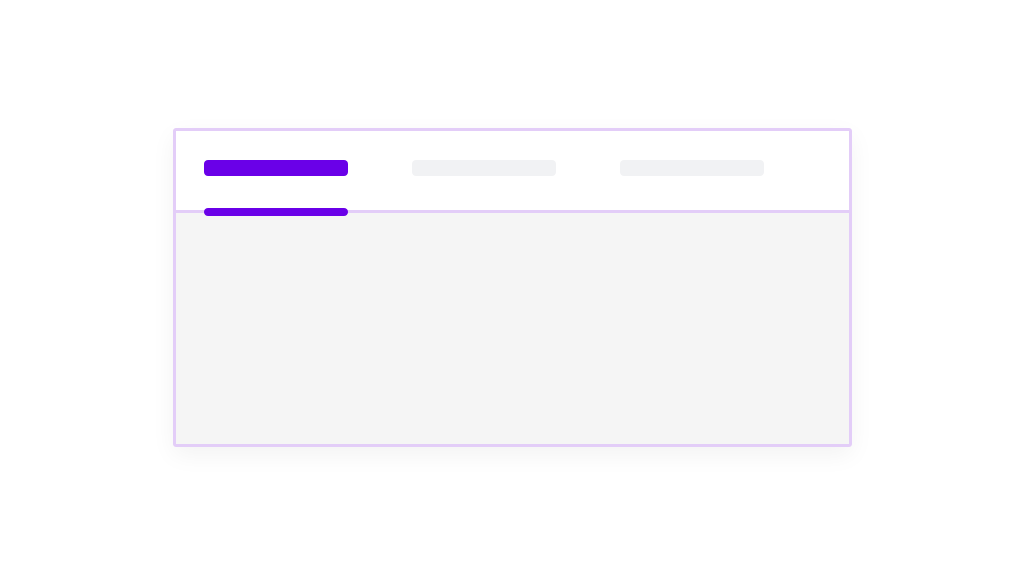  I want to click on tab-bar, so click(512, 172).